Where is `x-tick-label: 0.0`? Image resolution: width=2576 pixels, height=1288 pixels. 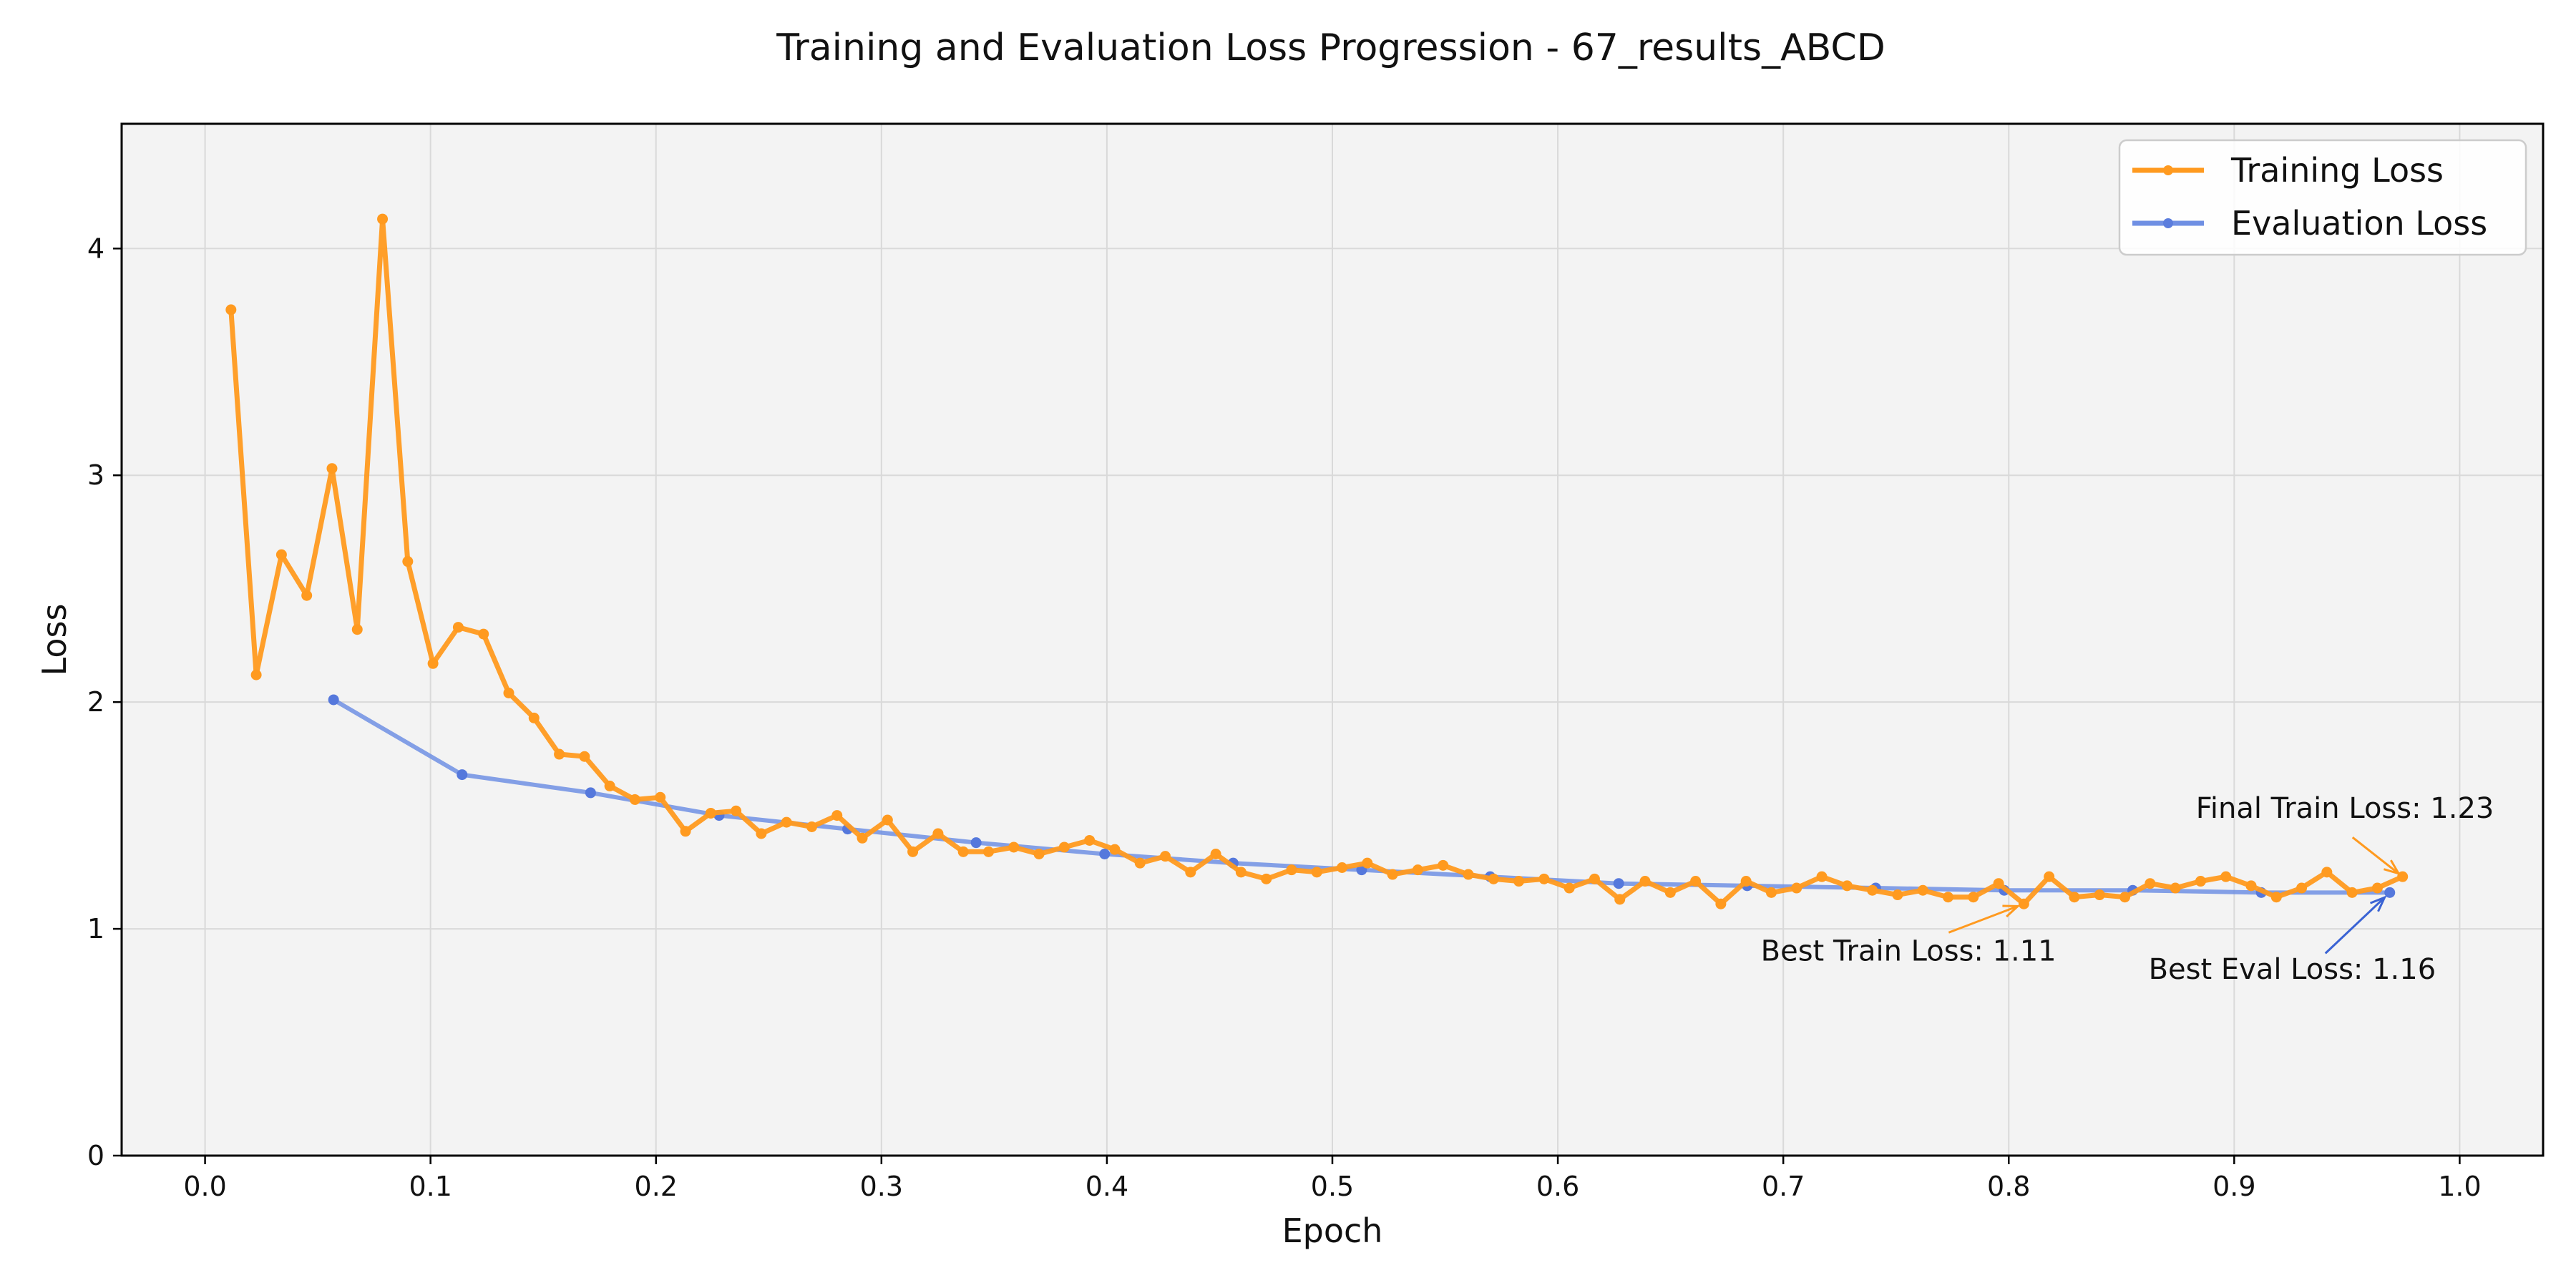 x-tick-label: 0.0 is located at coordinates (204, 1186).